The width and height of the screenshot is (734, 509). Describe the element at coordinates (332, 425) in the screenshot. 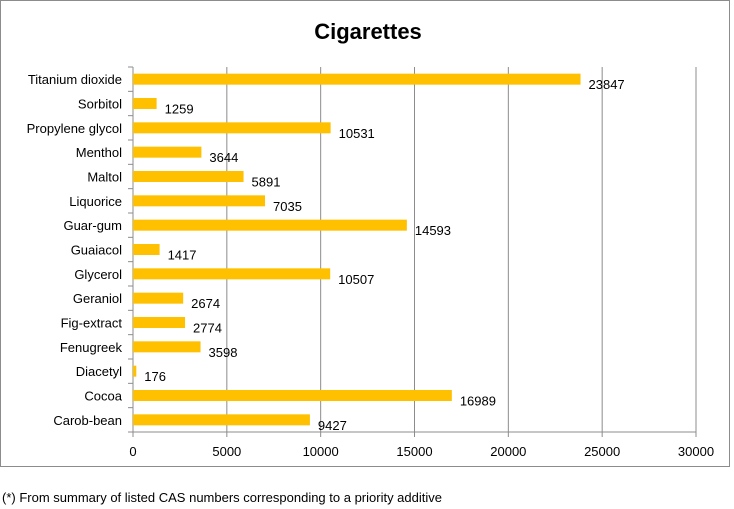

I see `data-label: 9427` at that location.